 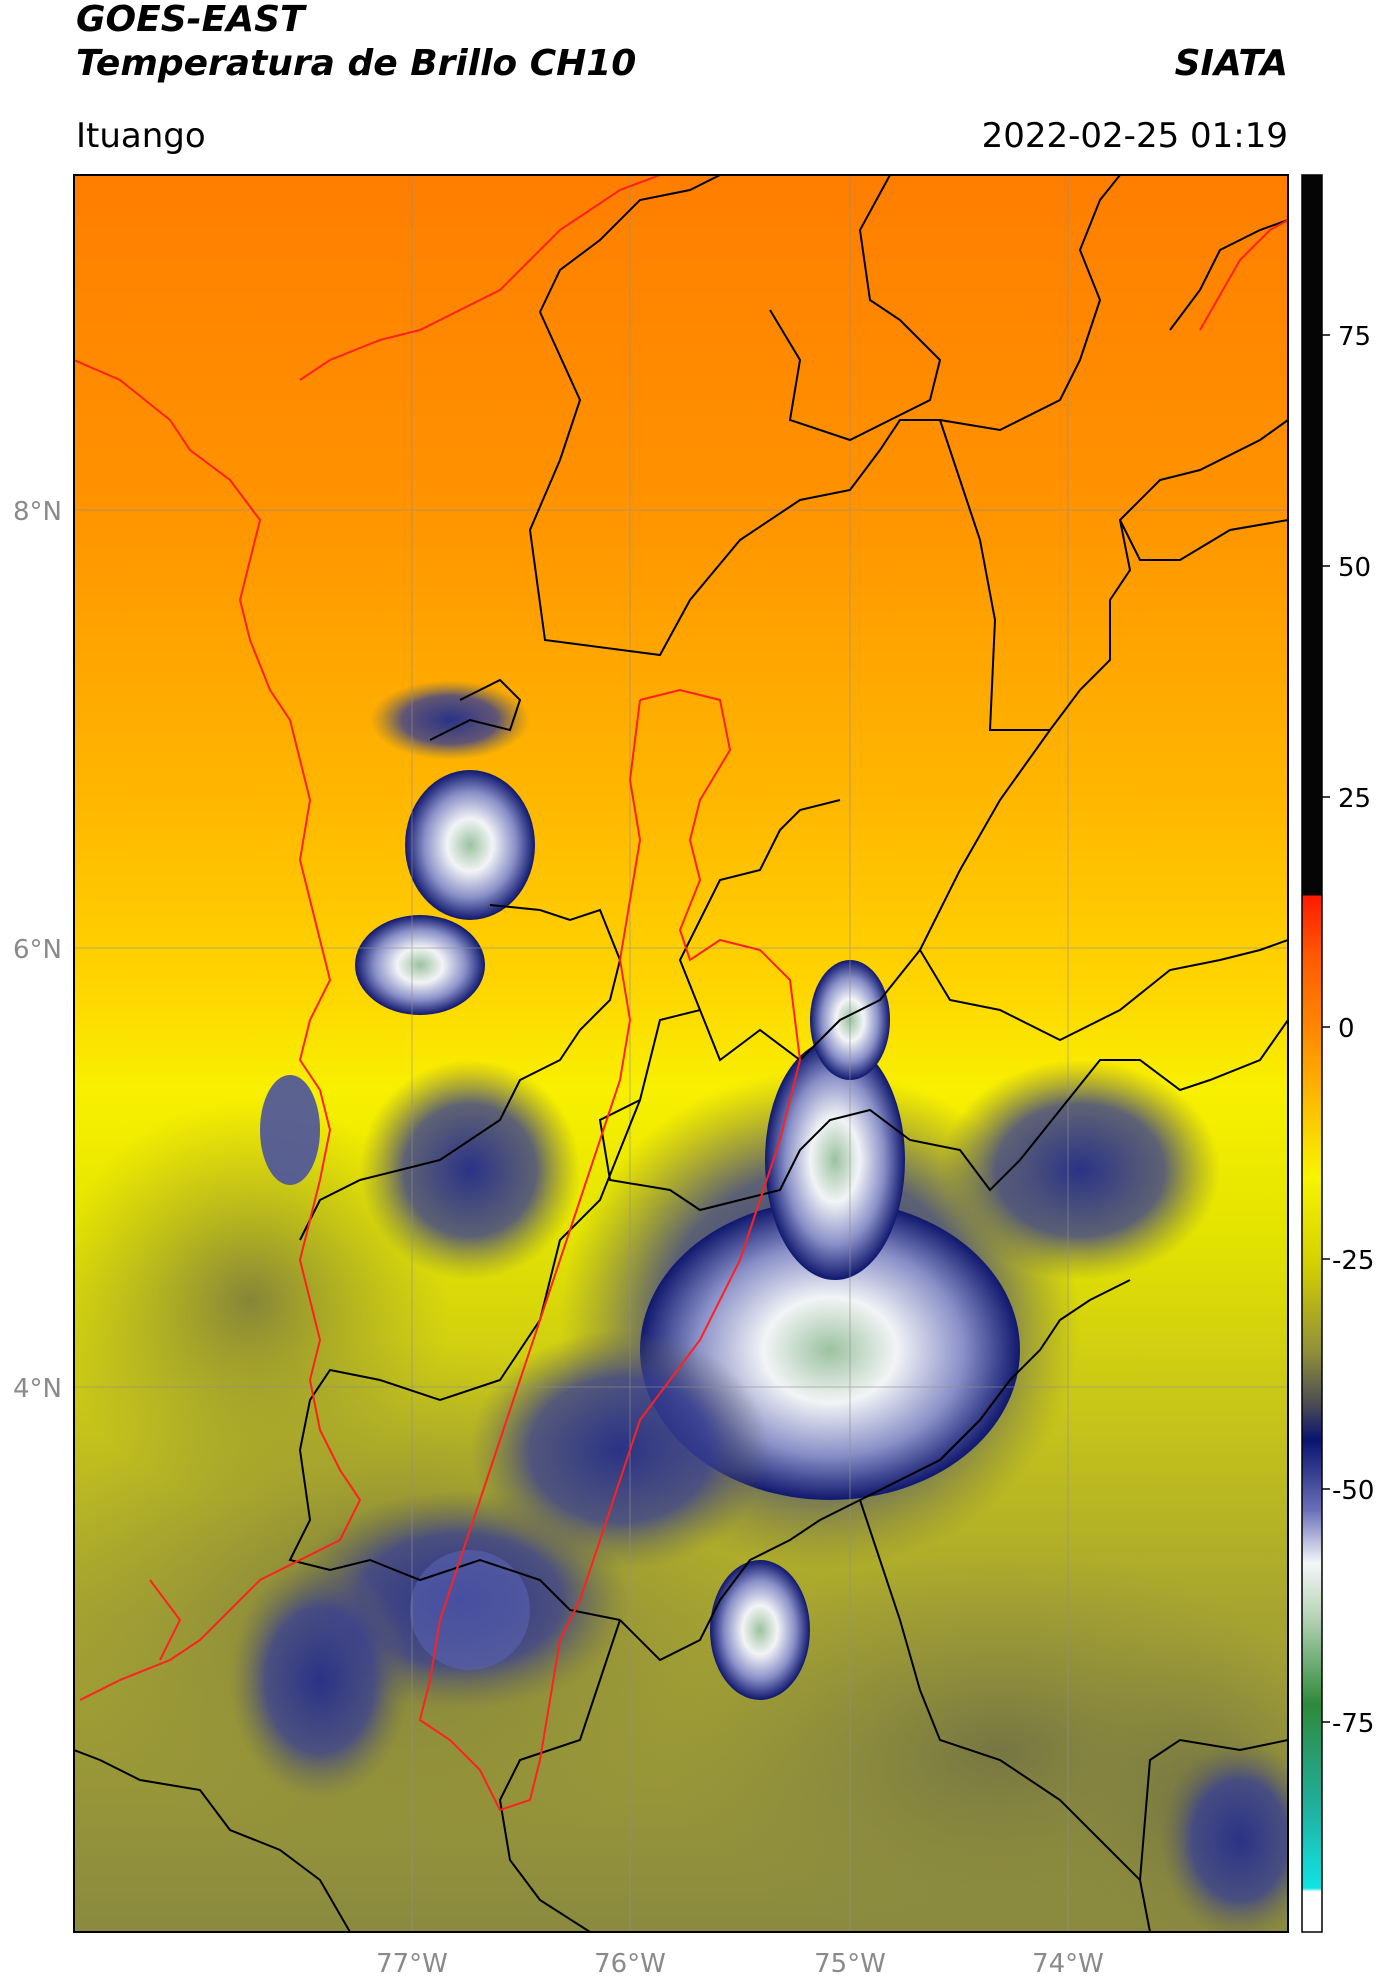 I want to click on colorbar-gradient, so click(x=1312, y=1053).